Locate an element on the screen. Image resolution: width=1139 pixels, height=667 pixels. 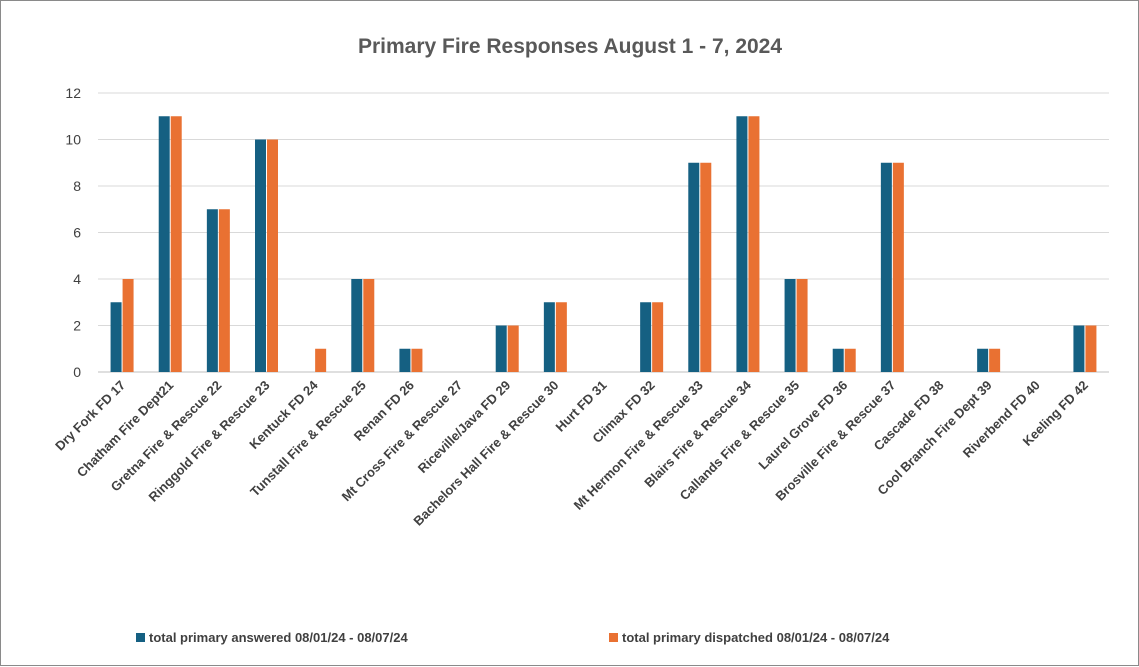
y-tick-label: 4 is located at coordinates (77, 279).